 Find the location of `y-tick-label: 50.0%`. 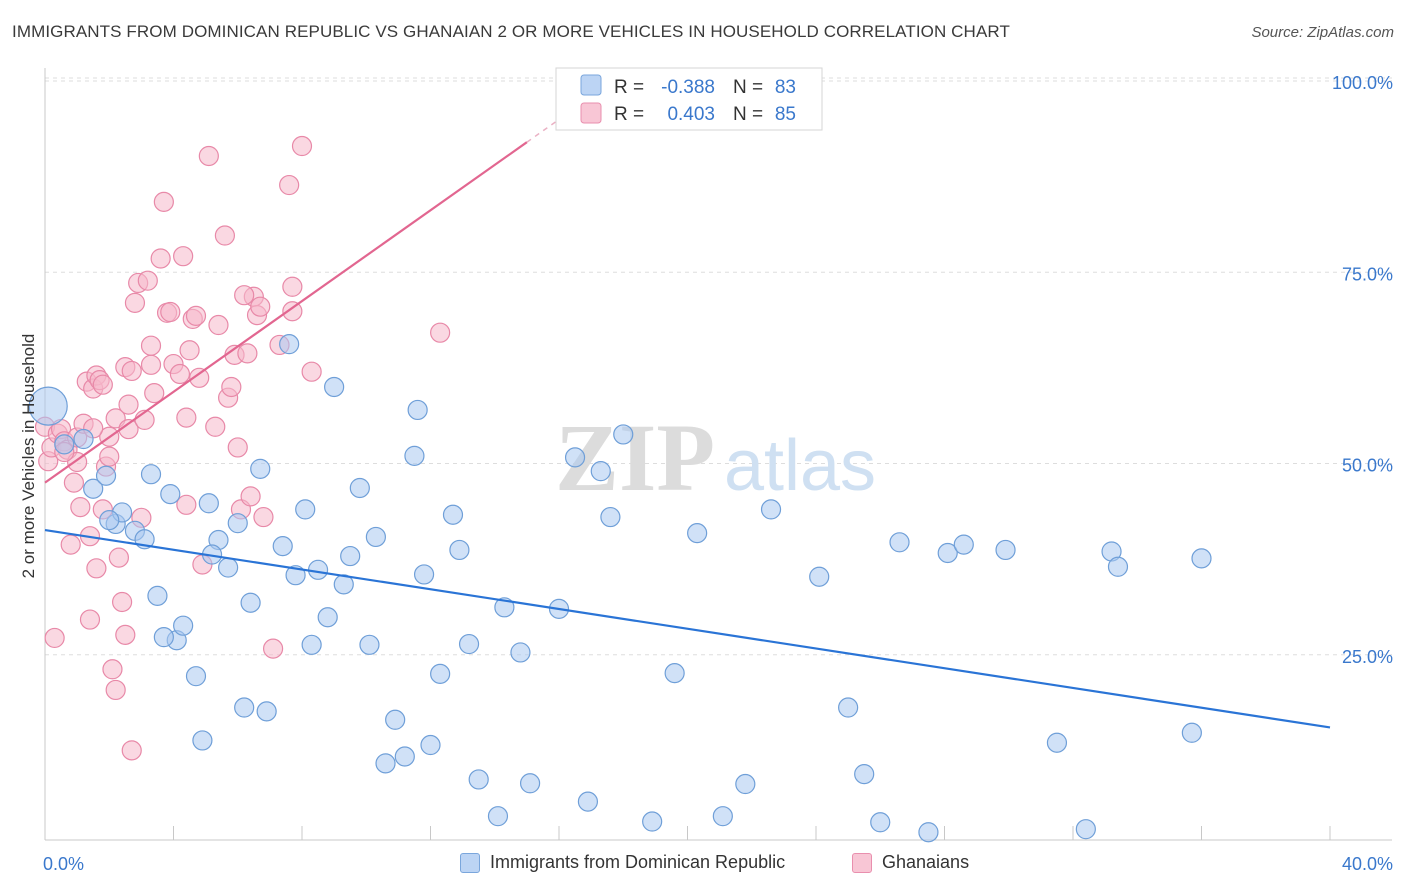

y-tick-label: 50.0% is located at coordinates (1367, 466).